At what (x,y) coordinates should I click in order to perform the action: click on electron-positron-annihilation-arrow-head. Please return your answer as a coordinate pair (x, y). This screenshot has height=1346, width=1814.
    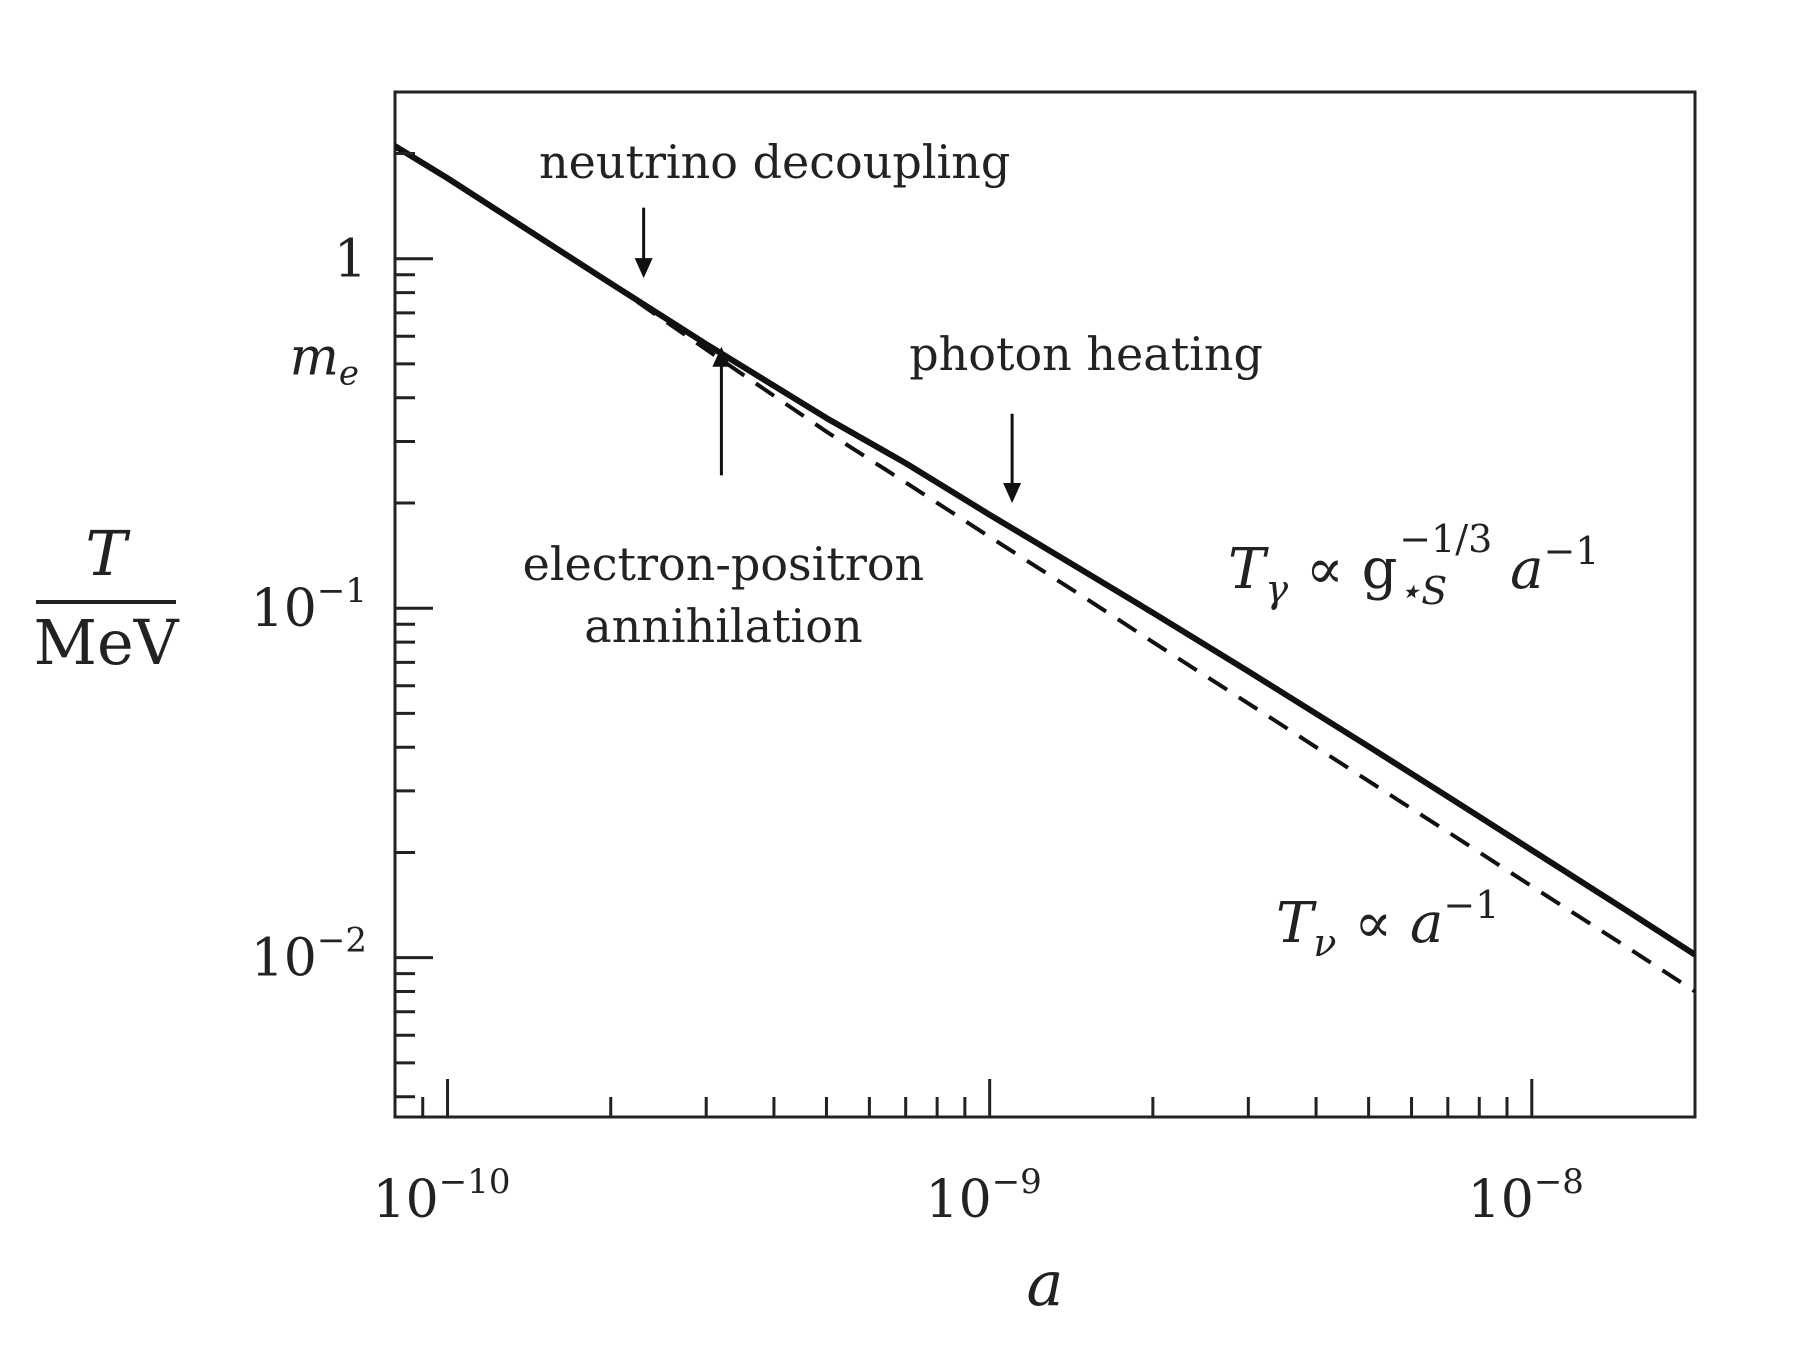
    Looking at the image, I should click on (721, 356).